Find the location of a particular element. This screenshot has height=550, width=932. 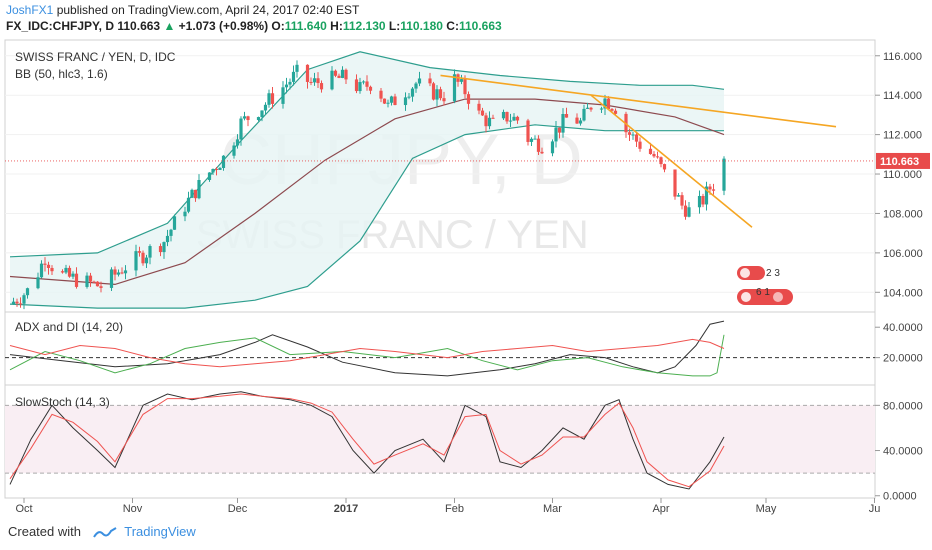

stoch-band-fill is located at coordinates (440, 439).